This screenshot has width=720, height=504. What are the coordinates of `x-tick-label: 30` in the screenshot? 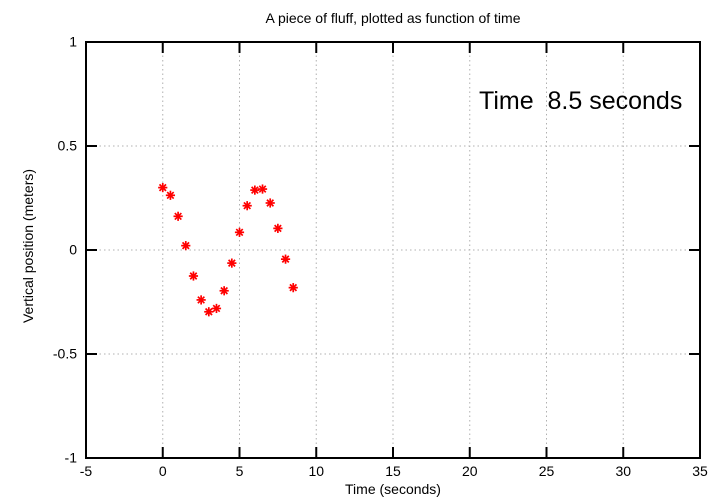 It's located at (623, 471).